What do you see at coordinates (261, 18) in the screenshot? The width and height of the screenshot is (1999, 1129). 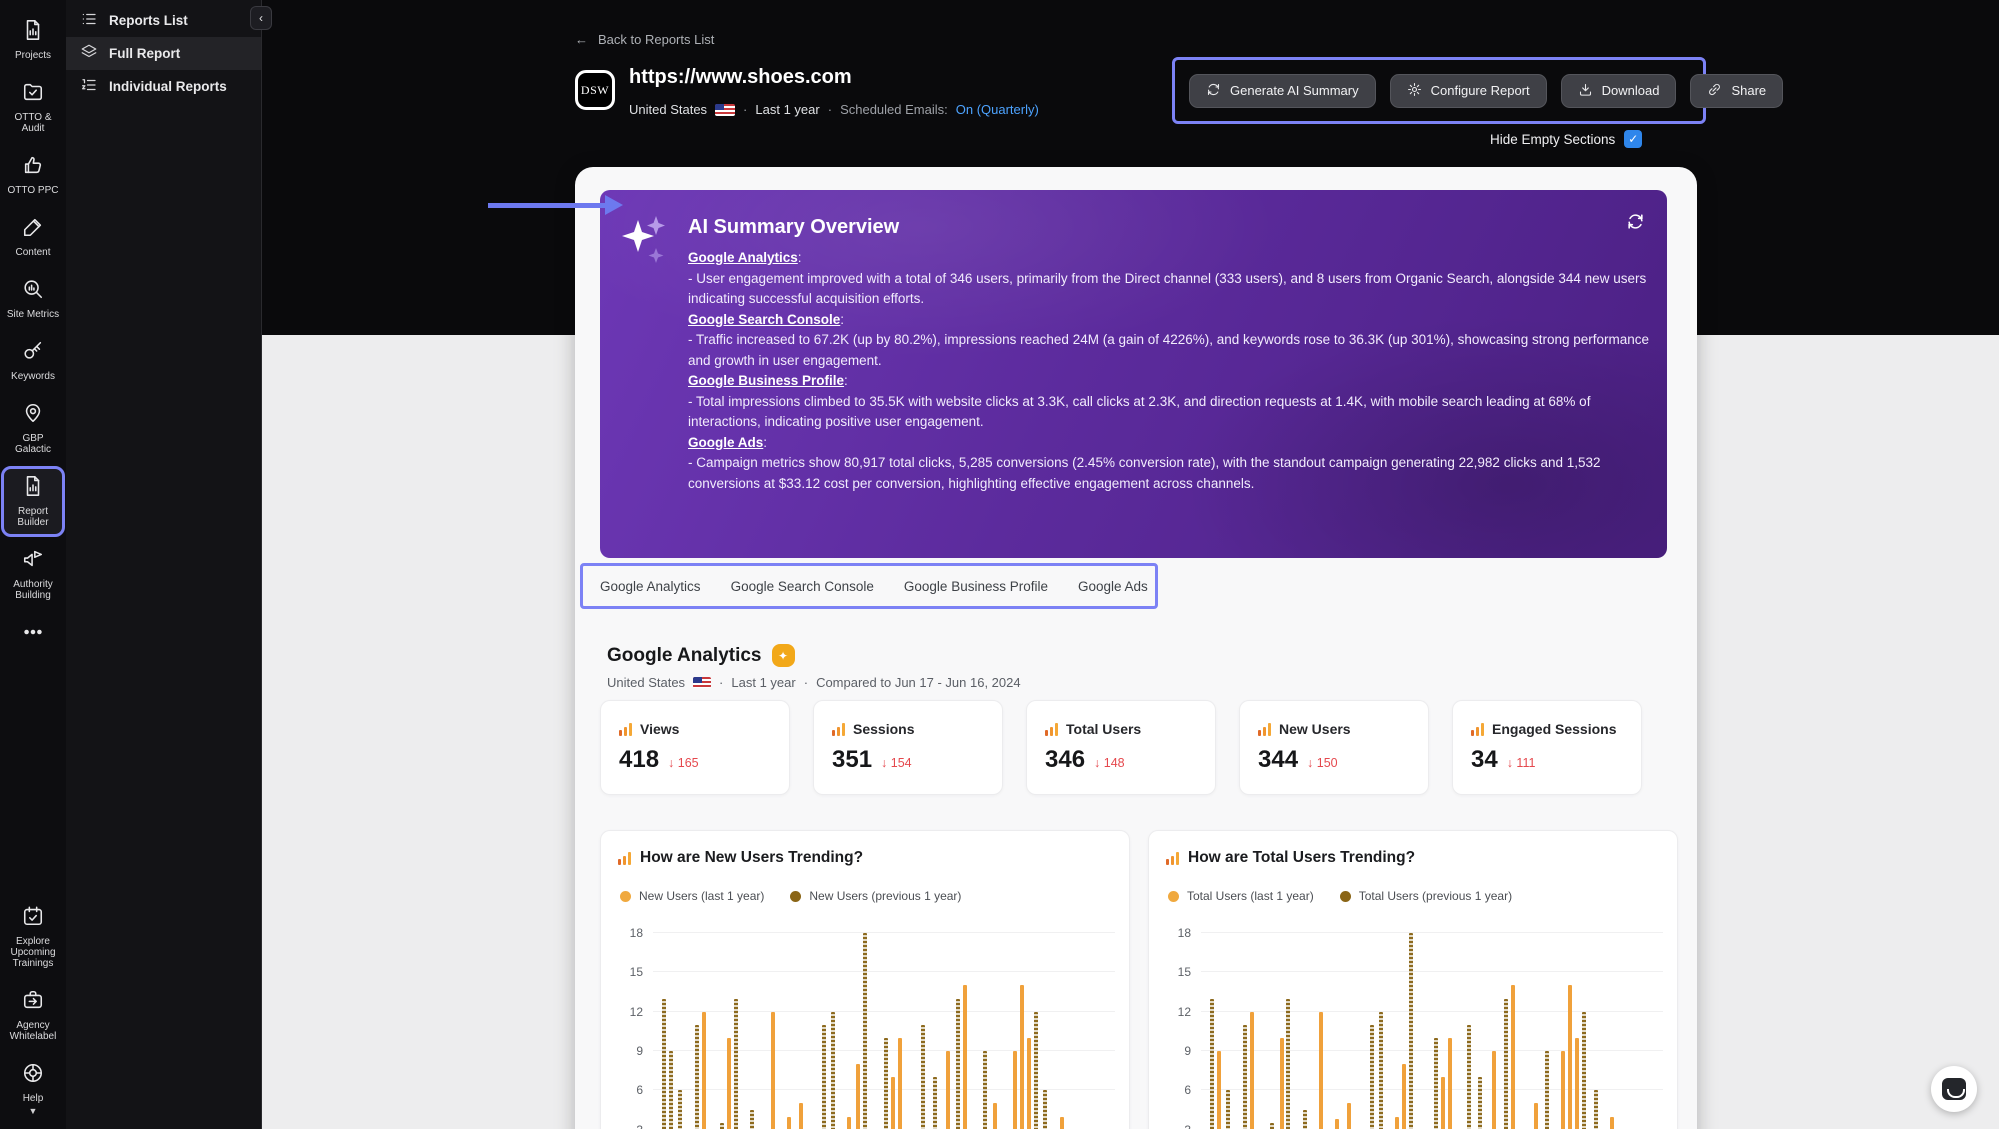 I see `sidebar-collapse-button: ‹` at bounding box center [261, 18].